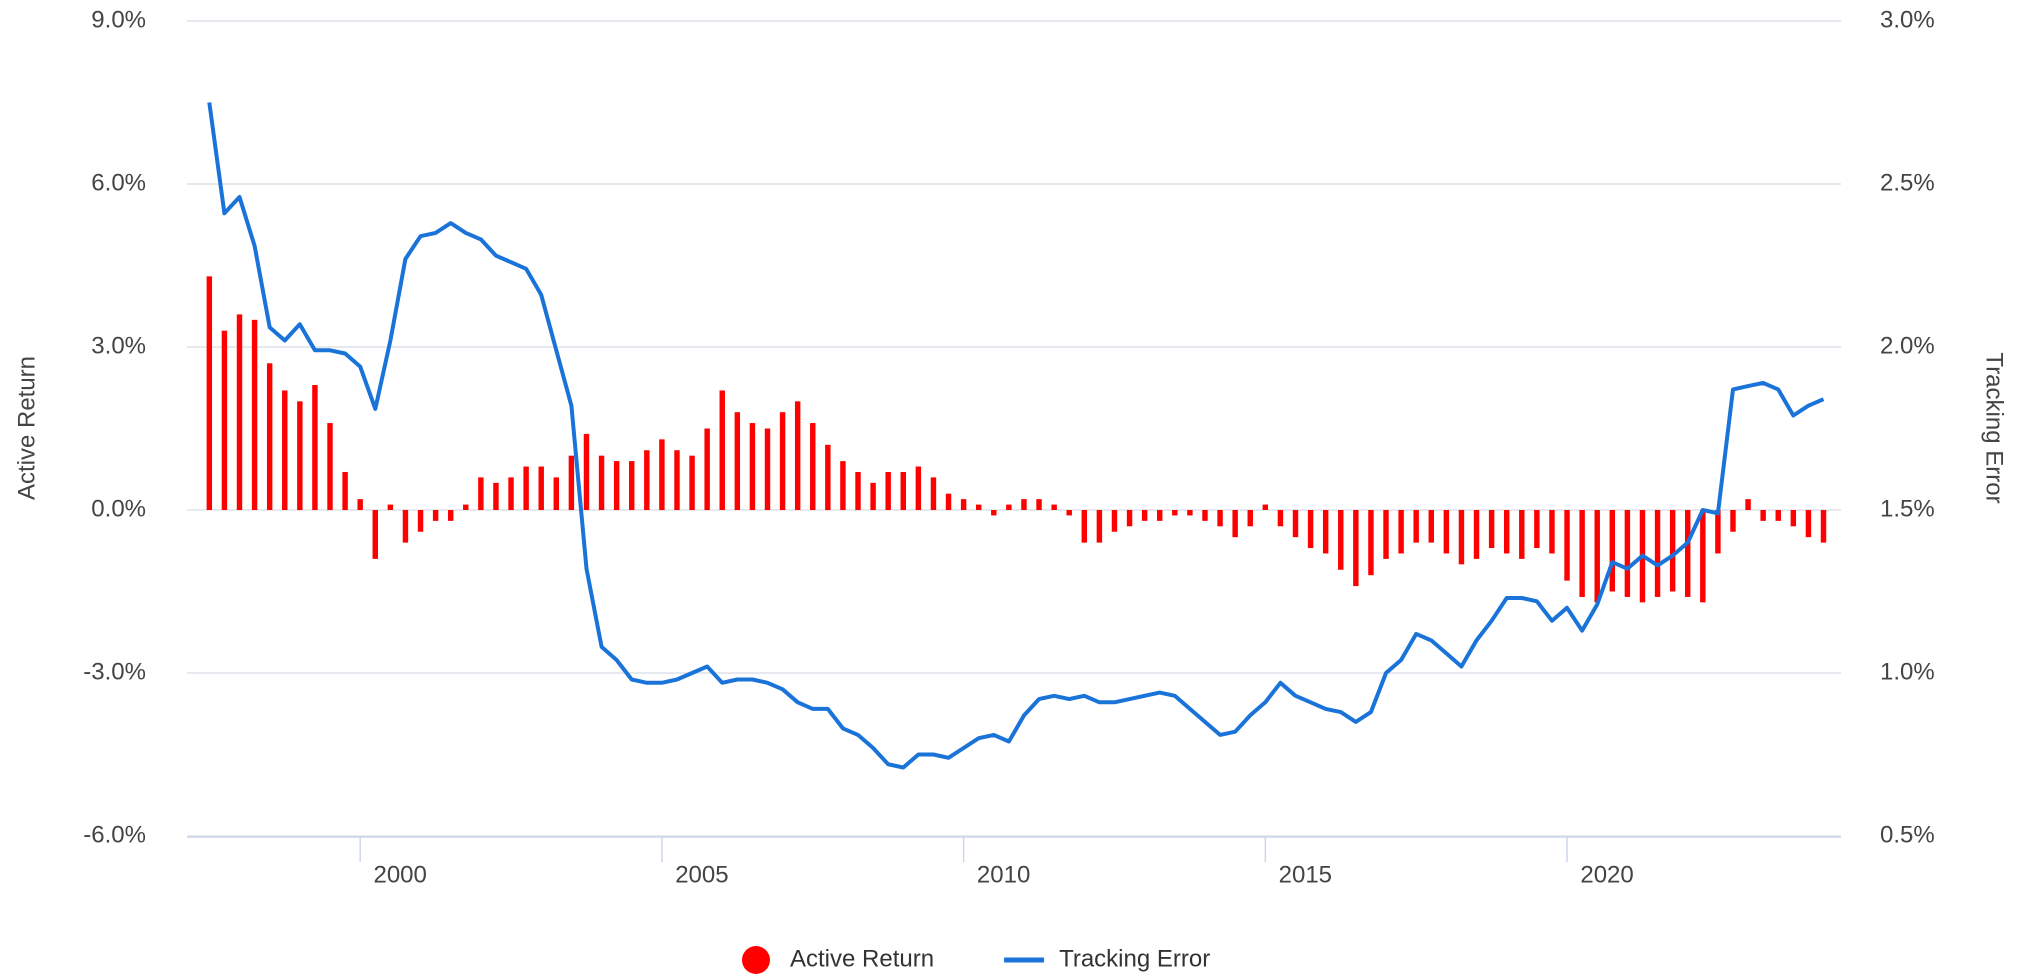 Image resolution: width=2026 pixels, height=979 pixels. What do you see at coordinates (1134, 958) in the screenshot?
I see `legend-label: Tracking Error` at bounding box center [1134, 958].